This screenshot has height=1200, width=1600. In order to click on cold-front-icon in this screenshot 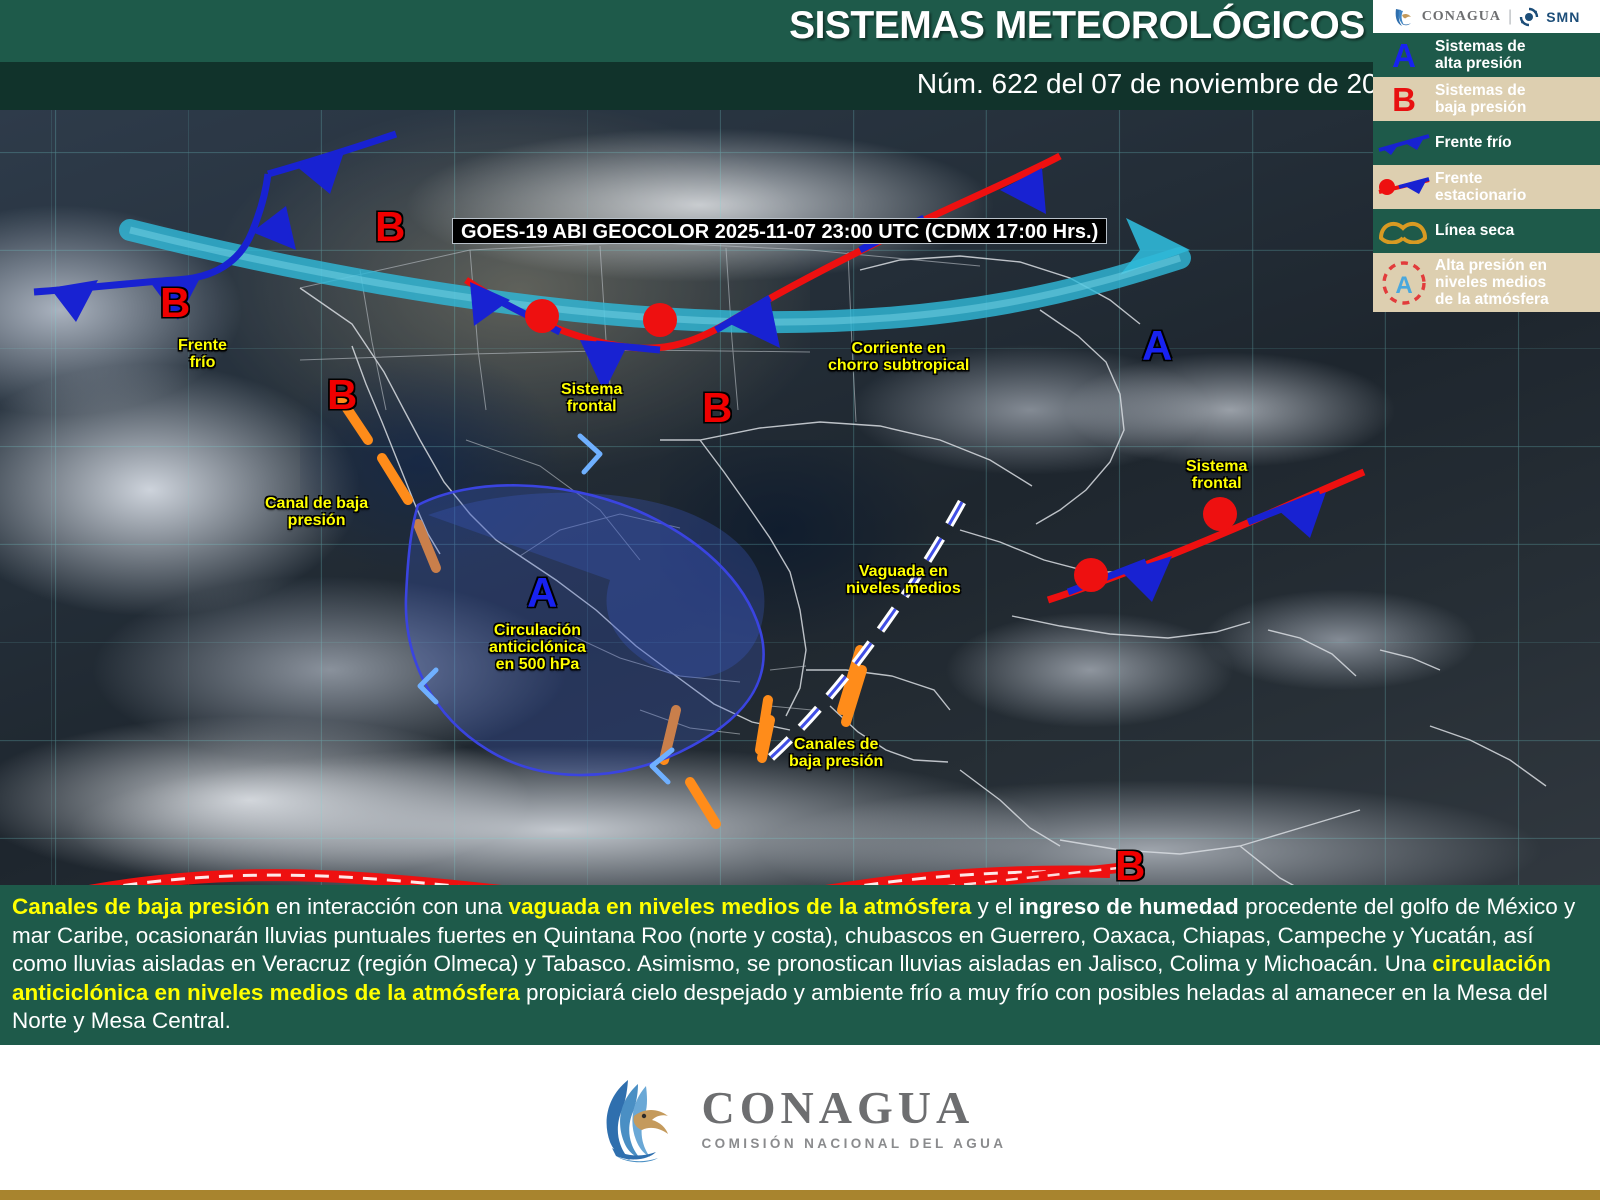, I will do `click(1404, 143)`.